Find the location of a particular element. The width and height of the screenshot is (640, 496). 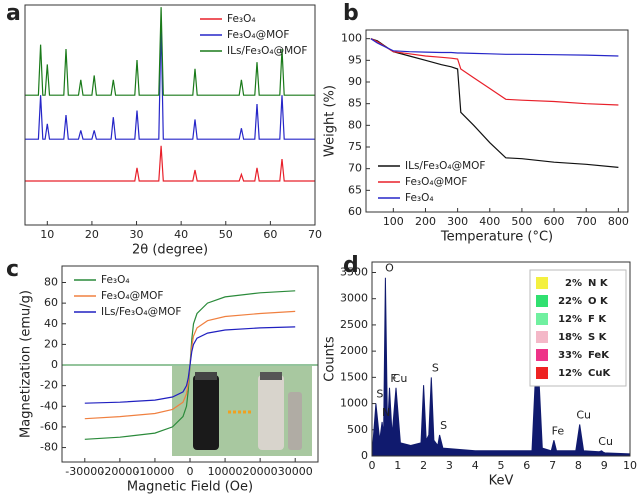

panel-label: a is located at coordinates (13, 13).